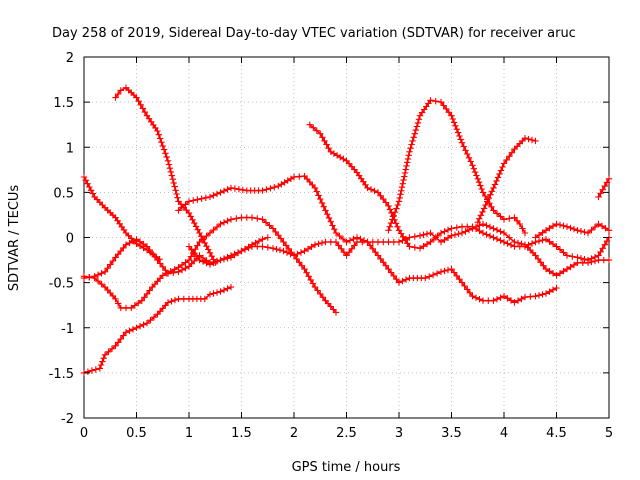  I want to click on y-tick-label: -1, so click(67, 329).